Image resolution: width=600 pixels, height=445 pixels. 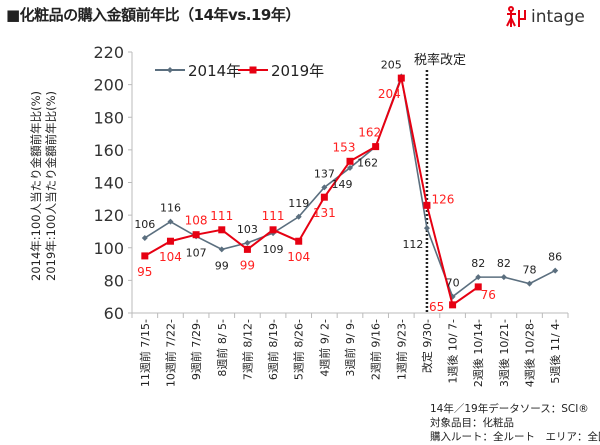 What do you see at coordinates (108, 52) in the screenshot?
I see `y-tick-label: 220` at bounding box center [108, 52].